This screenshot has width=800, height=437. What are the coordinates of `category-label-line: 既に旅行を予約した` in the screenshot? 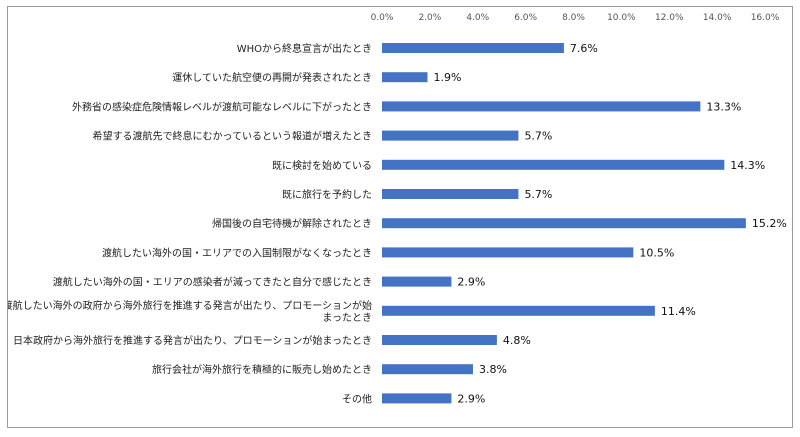 It's located at (327, 194).